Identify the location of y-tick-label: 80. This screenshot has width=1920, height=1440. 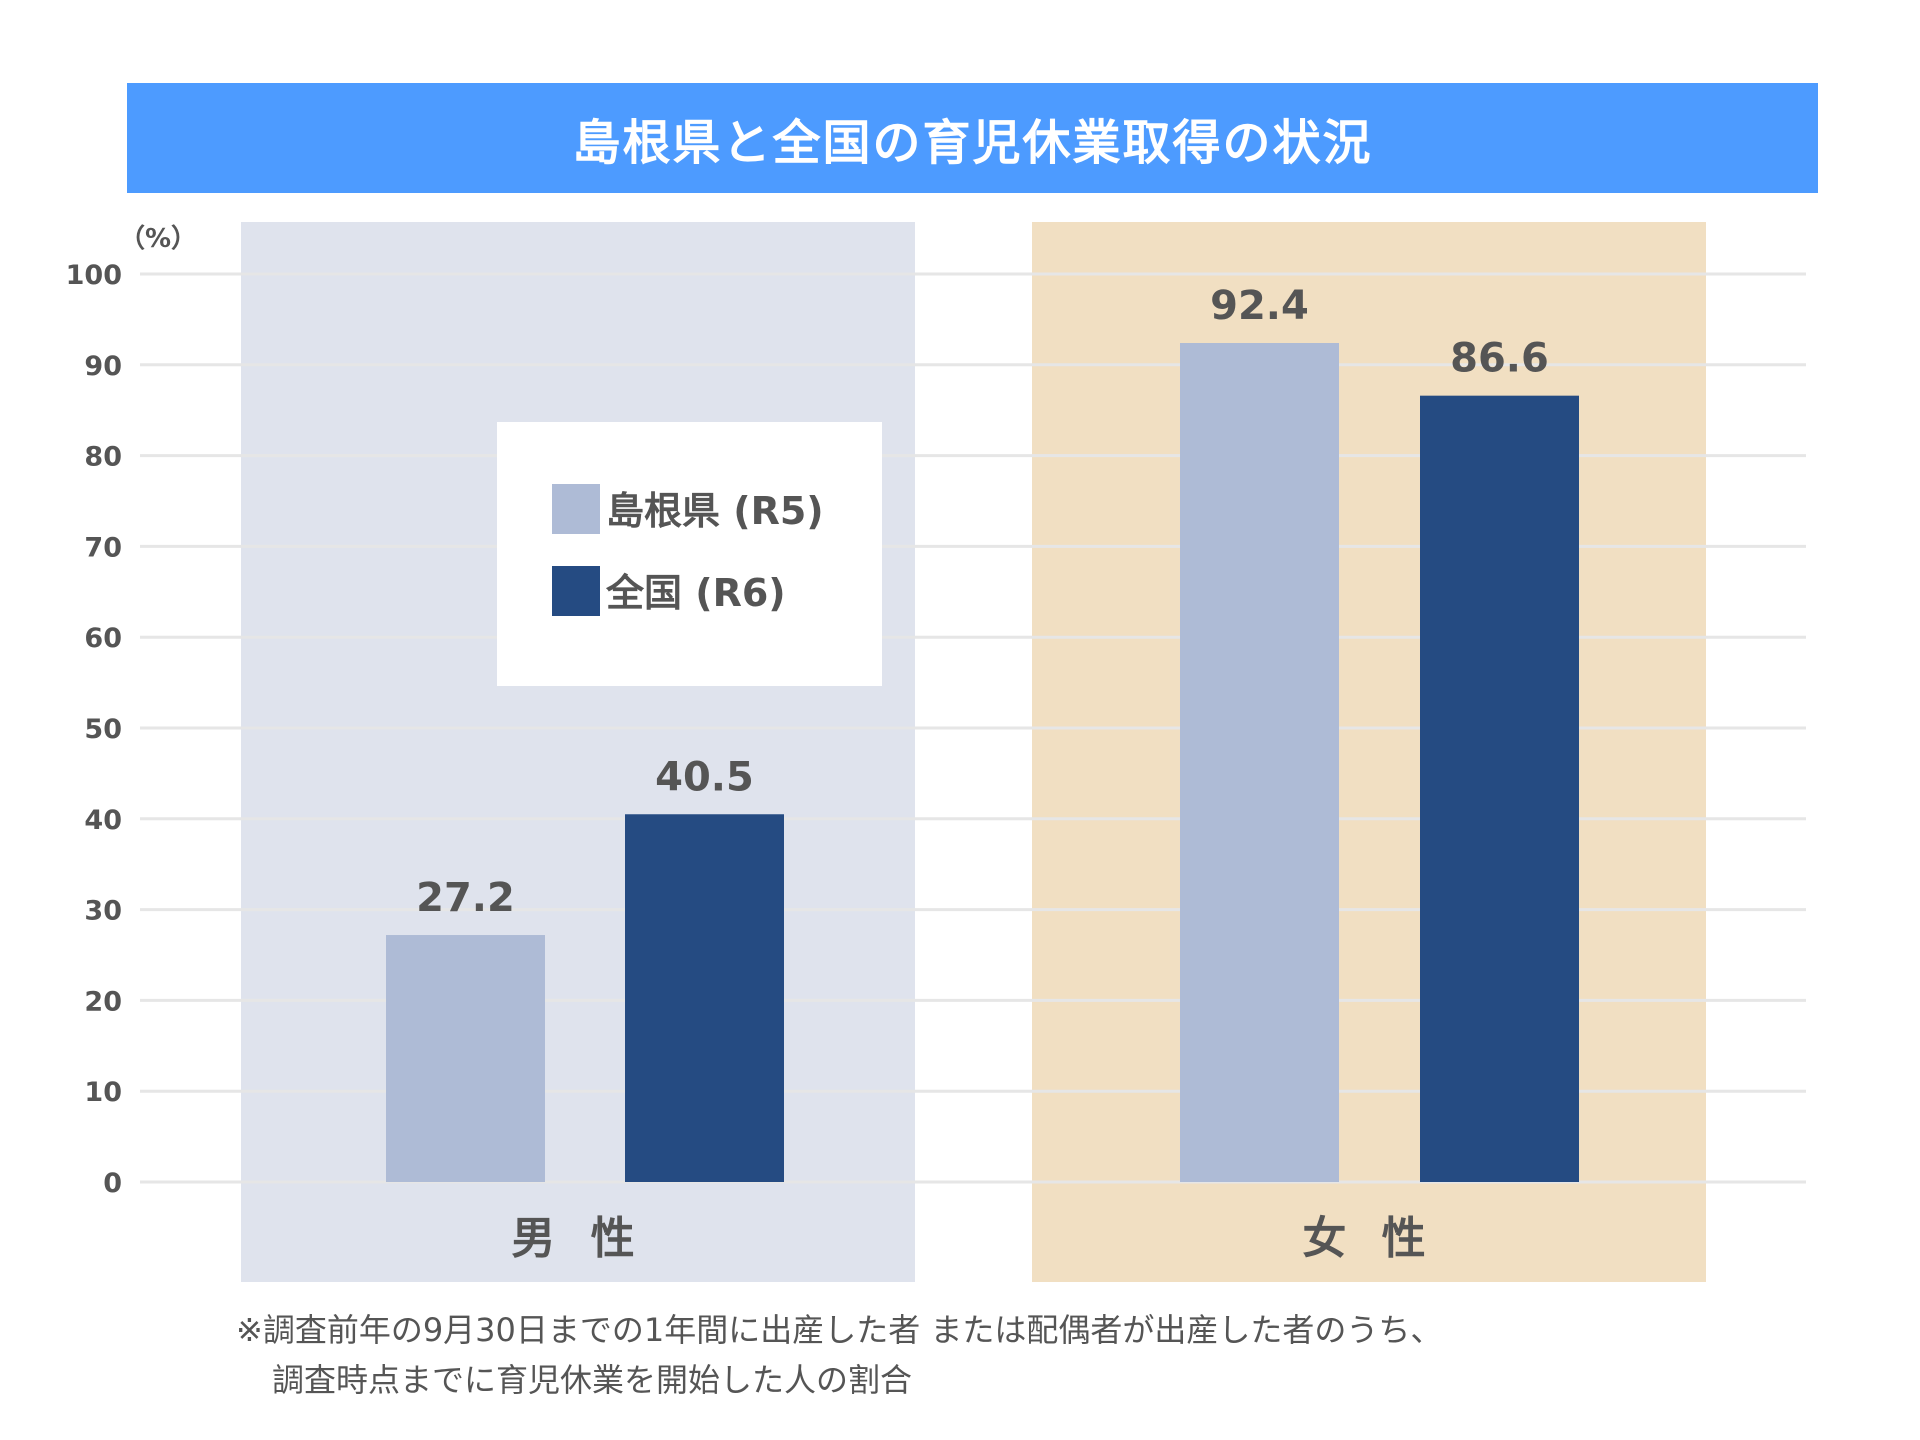
(103, 457).